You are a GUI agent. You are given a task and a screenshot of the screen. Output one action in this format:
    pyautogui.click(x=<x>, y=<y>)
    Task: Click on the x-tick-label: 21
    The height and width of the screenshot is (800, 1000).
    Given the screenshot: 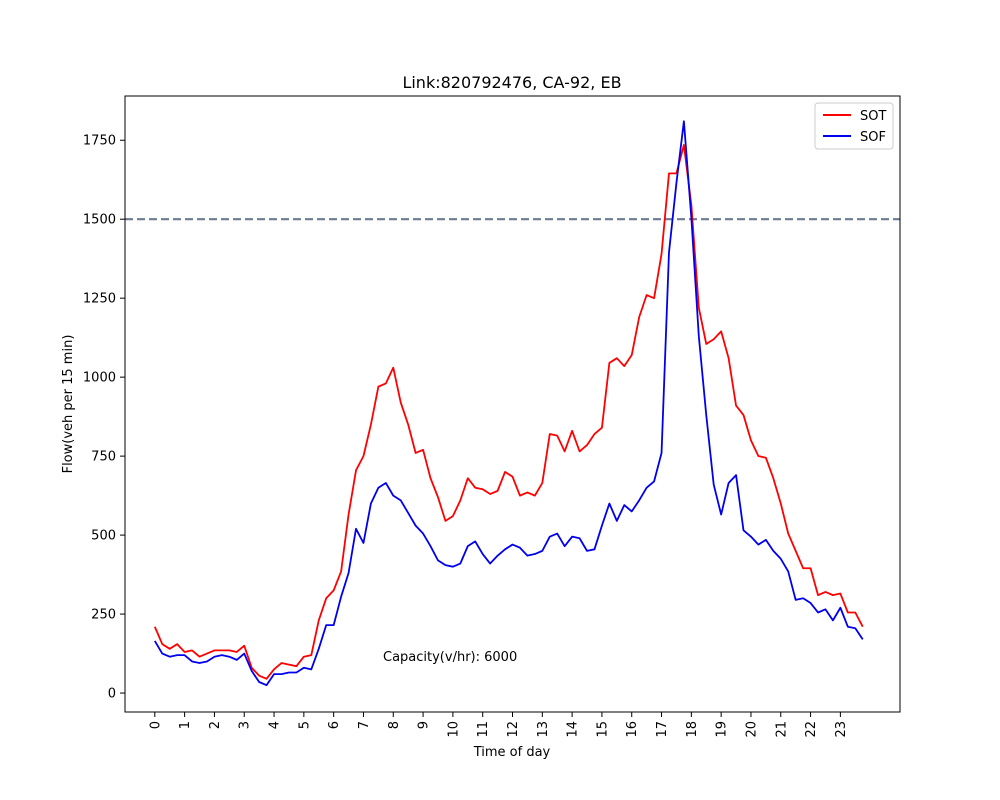 What is the action you would take?
    pyautogui.click(x=781, y=729)
    